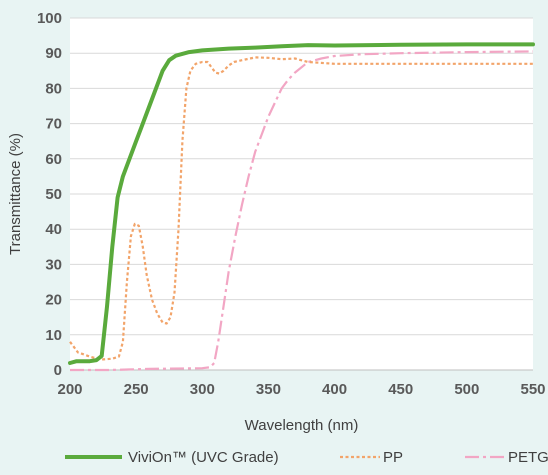 The image size is (548, 475). What do you see at coordinates (58, 370) in the screenshot?
I see `y-tick-label: 0` at bounding box center [58, 370].